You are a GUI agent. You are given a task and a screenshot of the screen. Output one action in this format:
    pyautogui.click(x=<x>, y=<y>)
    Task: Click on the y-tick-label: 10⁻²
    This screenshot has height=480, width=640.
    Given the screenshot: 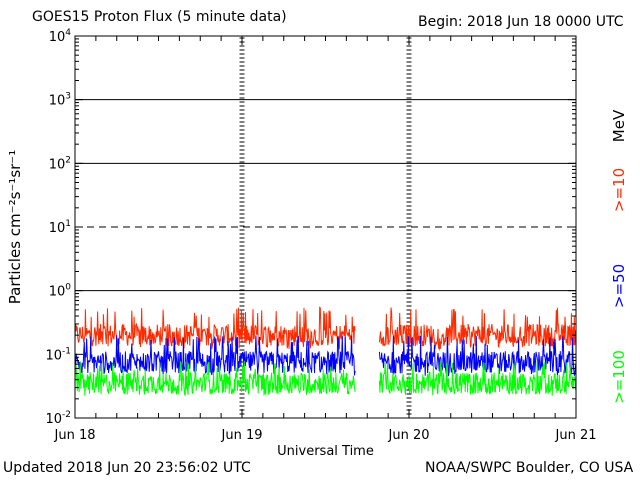 What is the action you would take?
    pyautogui.click(x=58, y=418)
    